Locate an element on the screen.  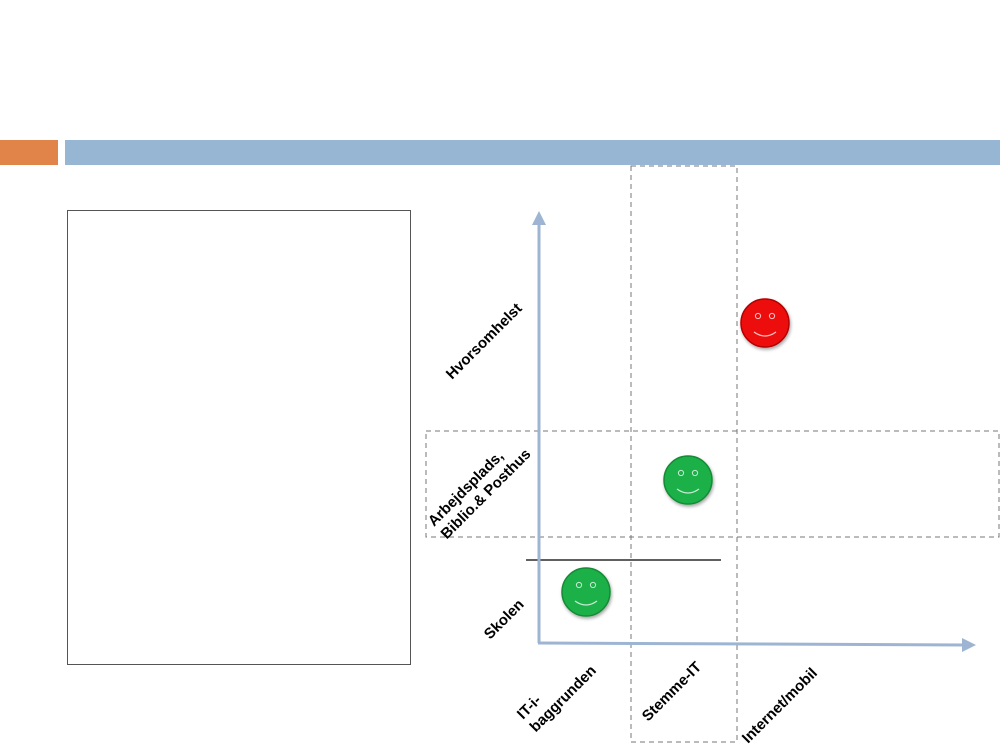
smiley-arbejdsplads is located at coordinates (688, 480).